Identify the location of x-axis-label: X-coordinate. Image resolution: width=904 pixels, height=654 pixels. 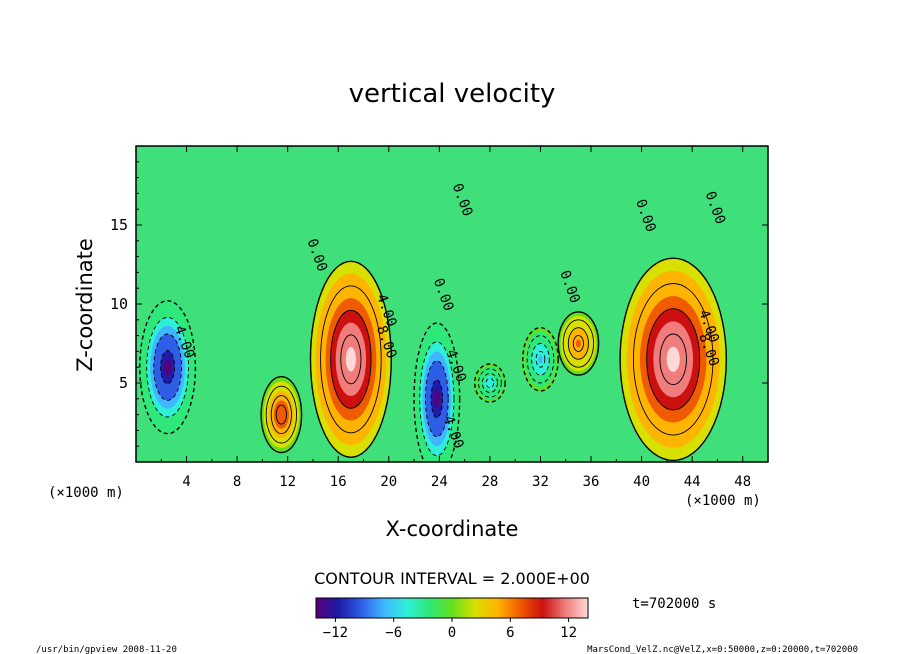
(452, 529).